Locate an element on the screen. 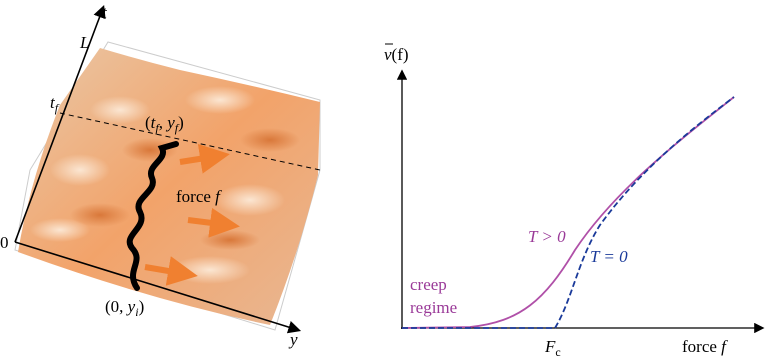  label-part: , is located at coordinates (163, 122).